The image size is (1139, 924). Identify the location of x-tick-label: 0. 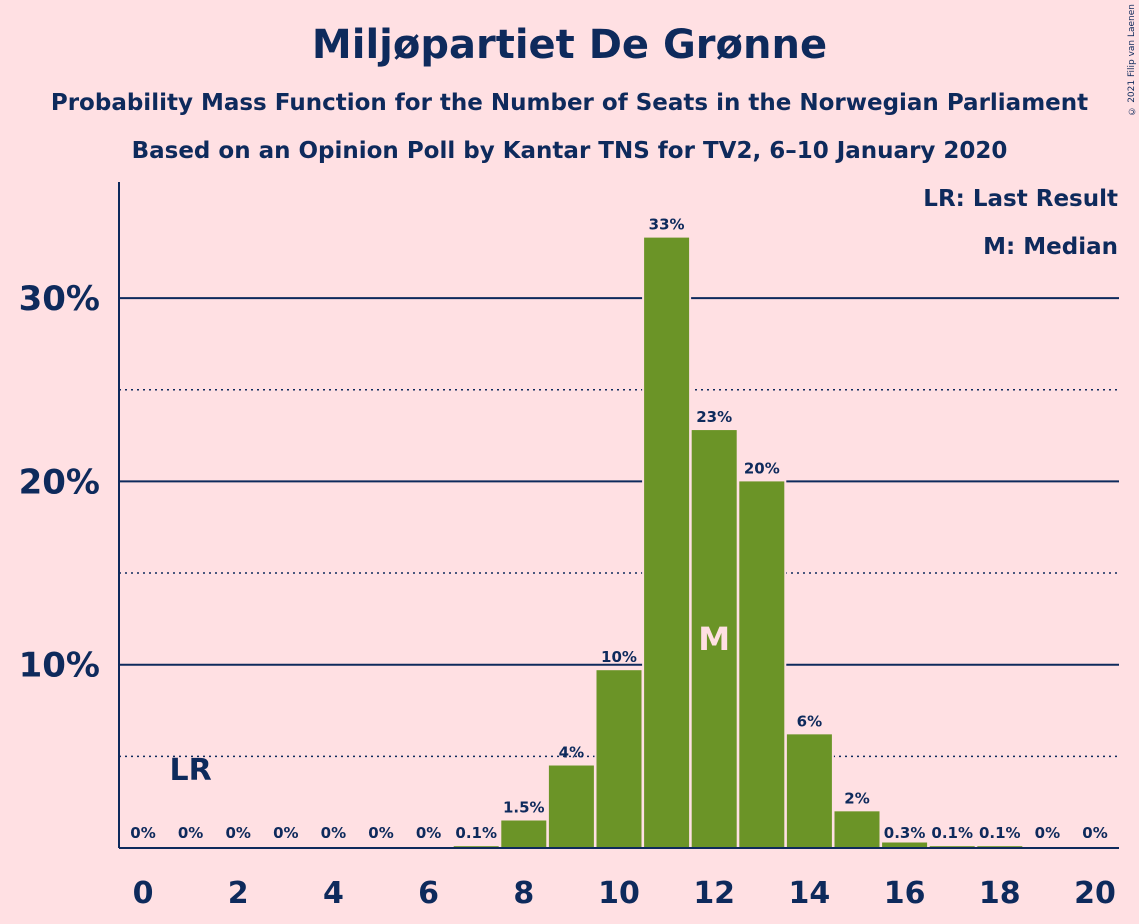
(143, 893).